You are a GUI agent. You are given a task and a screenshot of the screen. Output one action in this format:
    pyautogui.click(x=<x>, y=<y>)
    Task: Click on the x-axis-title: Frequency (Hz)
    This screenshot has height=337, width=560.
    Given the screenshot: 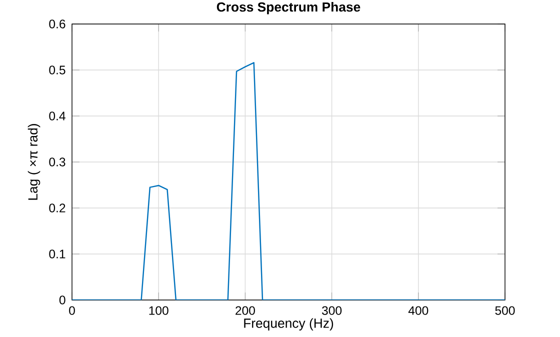 What is the action you would take?
    pyautogui.click(x=289, y=324)
    